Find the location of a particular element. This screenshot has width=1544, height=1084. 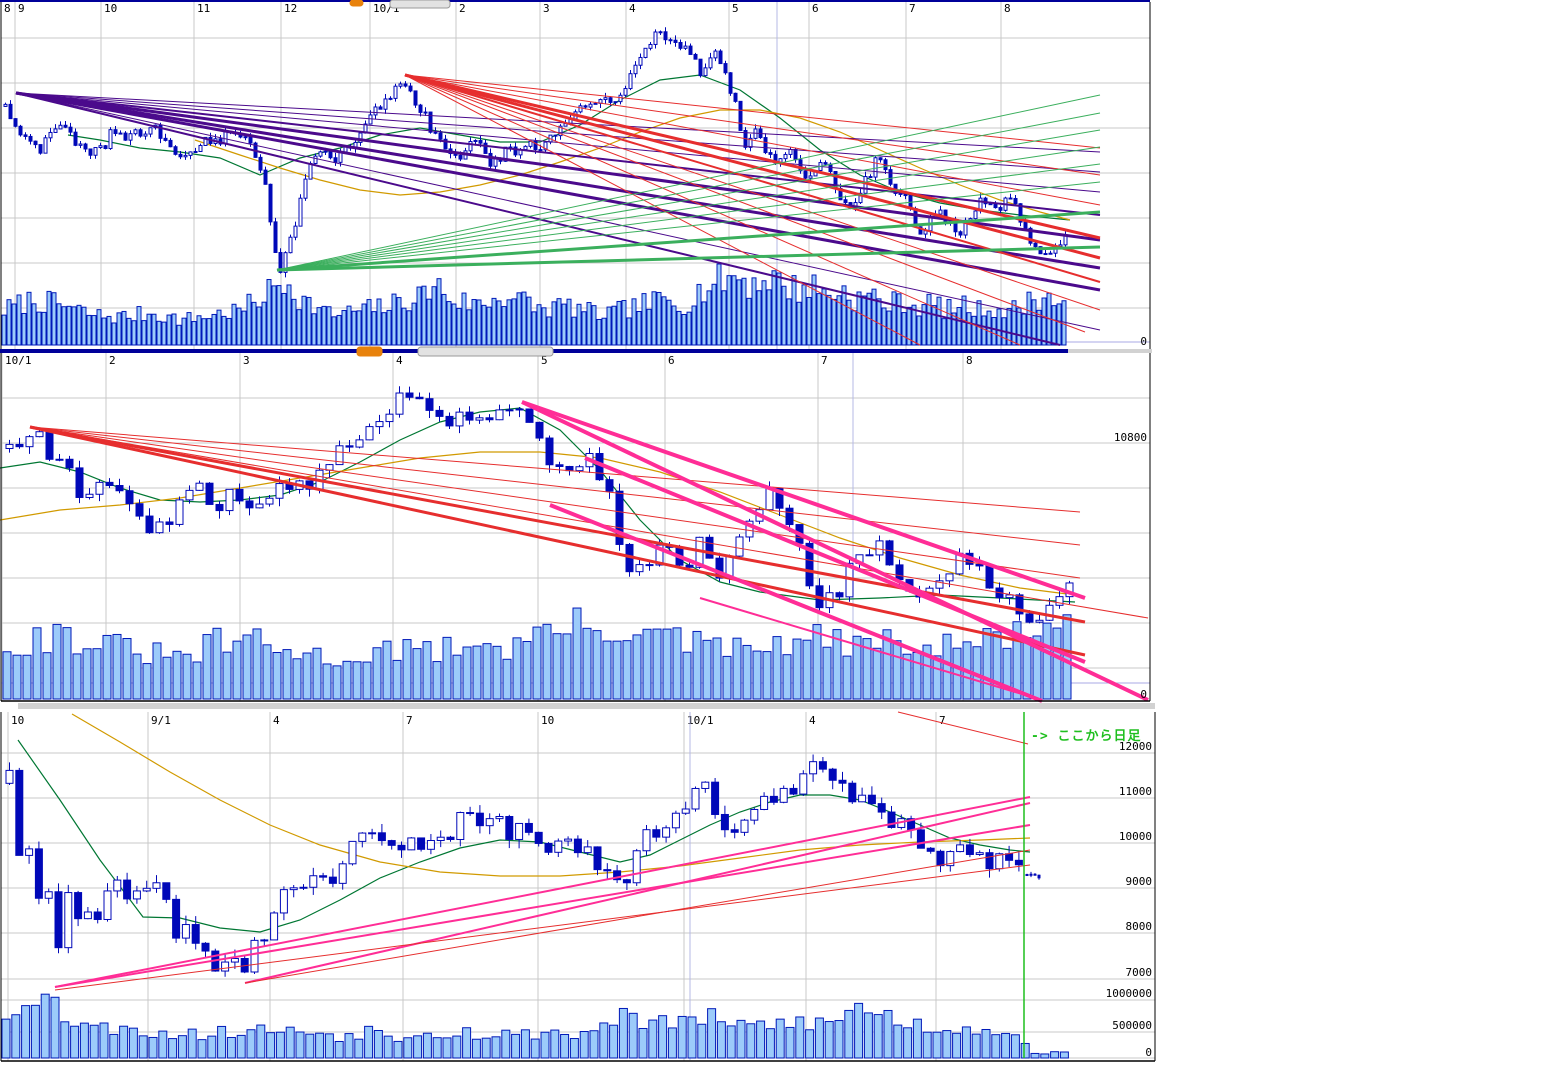

svg-text: 10800 is located at coordinates (1130, 437).